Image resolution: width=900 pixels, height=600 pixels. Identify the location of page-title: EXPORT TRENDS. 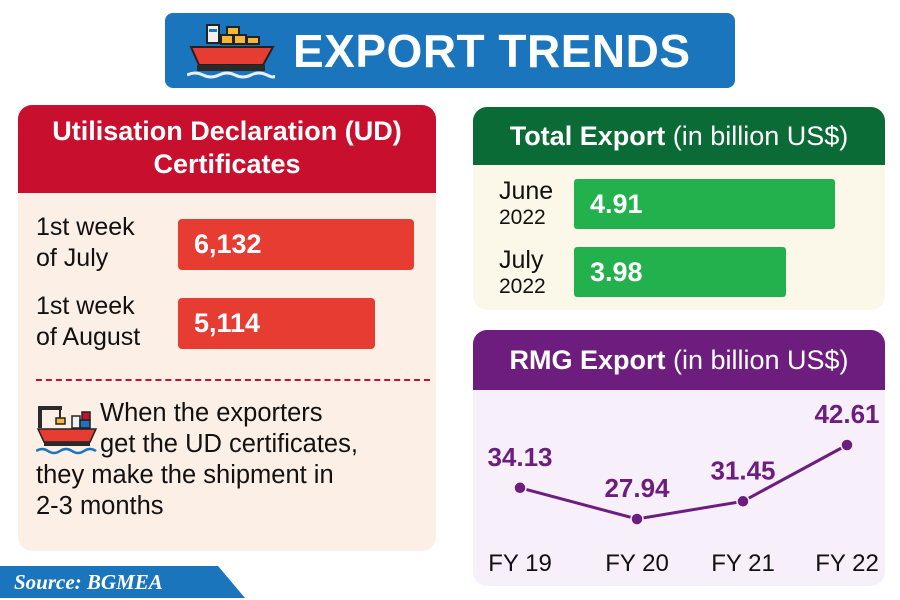
(492, 51).